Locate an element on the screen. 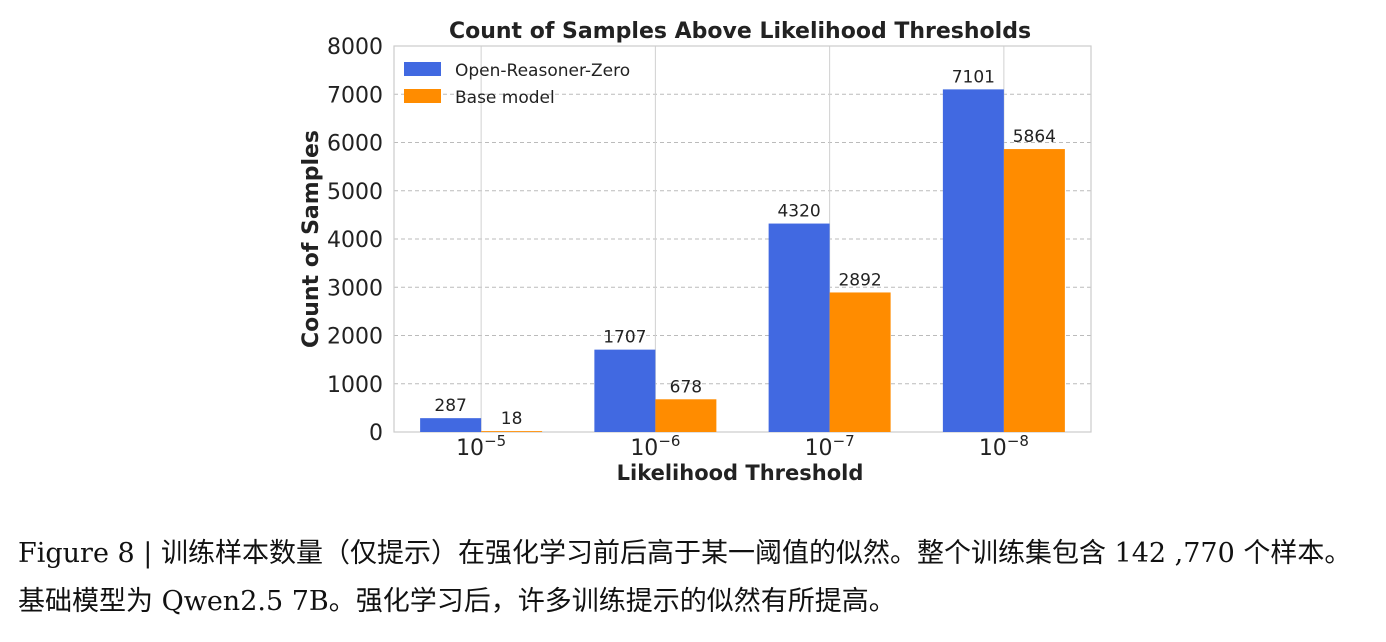  bar-value-label: 678 is located at coordinates (686, 387).